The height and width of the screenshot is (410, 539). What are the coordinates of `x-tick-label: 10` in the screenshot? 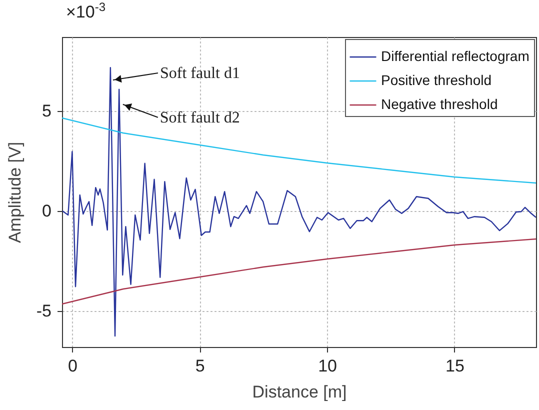 It's located at (327, 366).